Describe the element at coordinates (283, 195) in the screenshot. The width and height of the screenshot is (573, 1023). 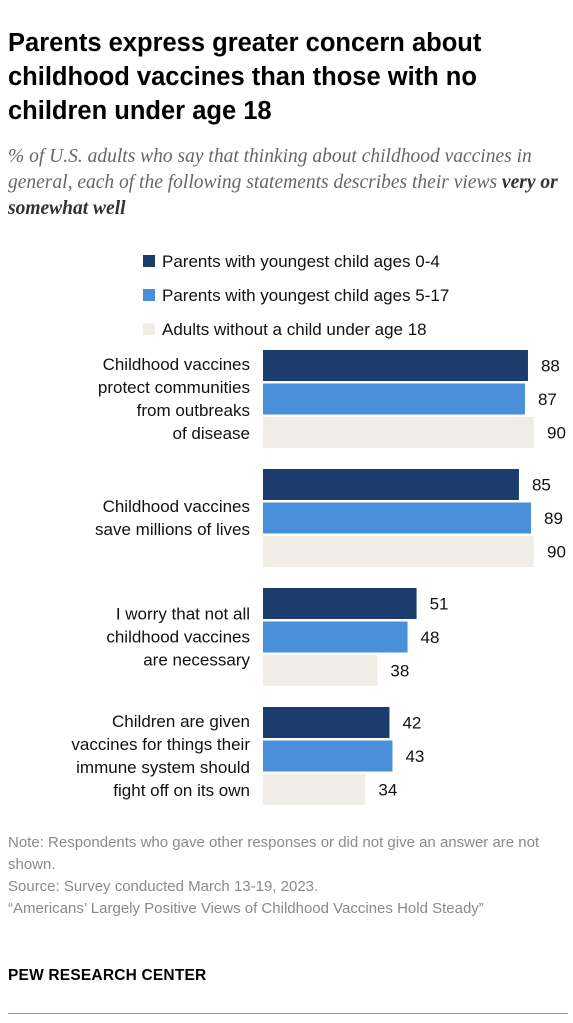
I see `subtitle-emphasis: very or somewhat well` at that location.